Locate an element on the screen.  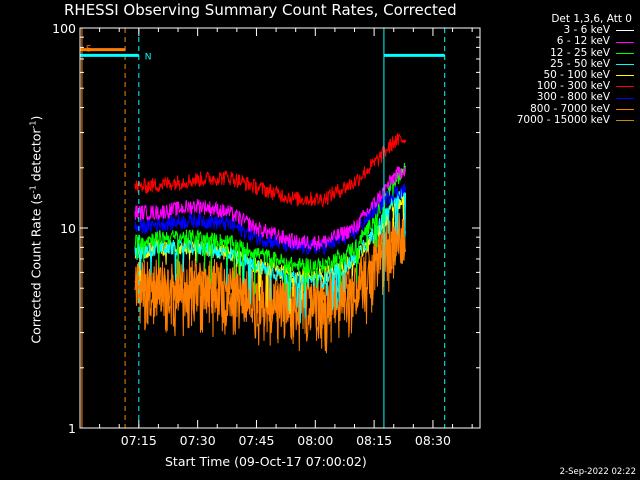
y-tick-label: 10 is located at coordinates (68, 228).